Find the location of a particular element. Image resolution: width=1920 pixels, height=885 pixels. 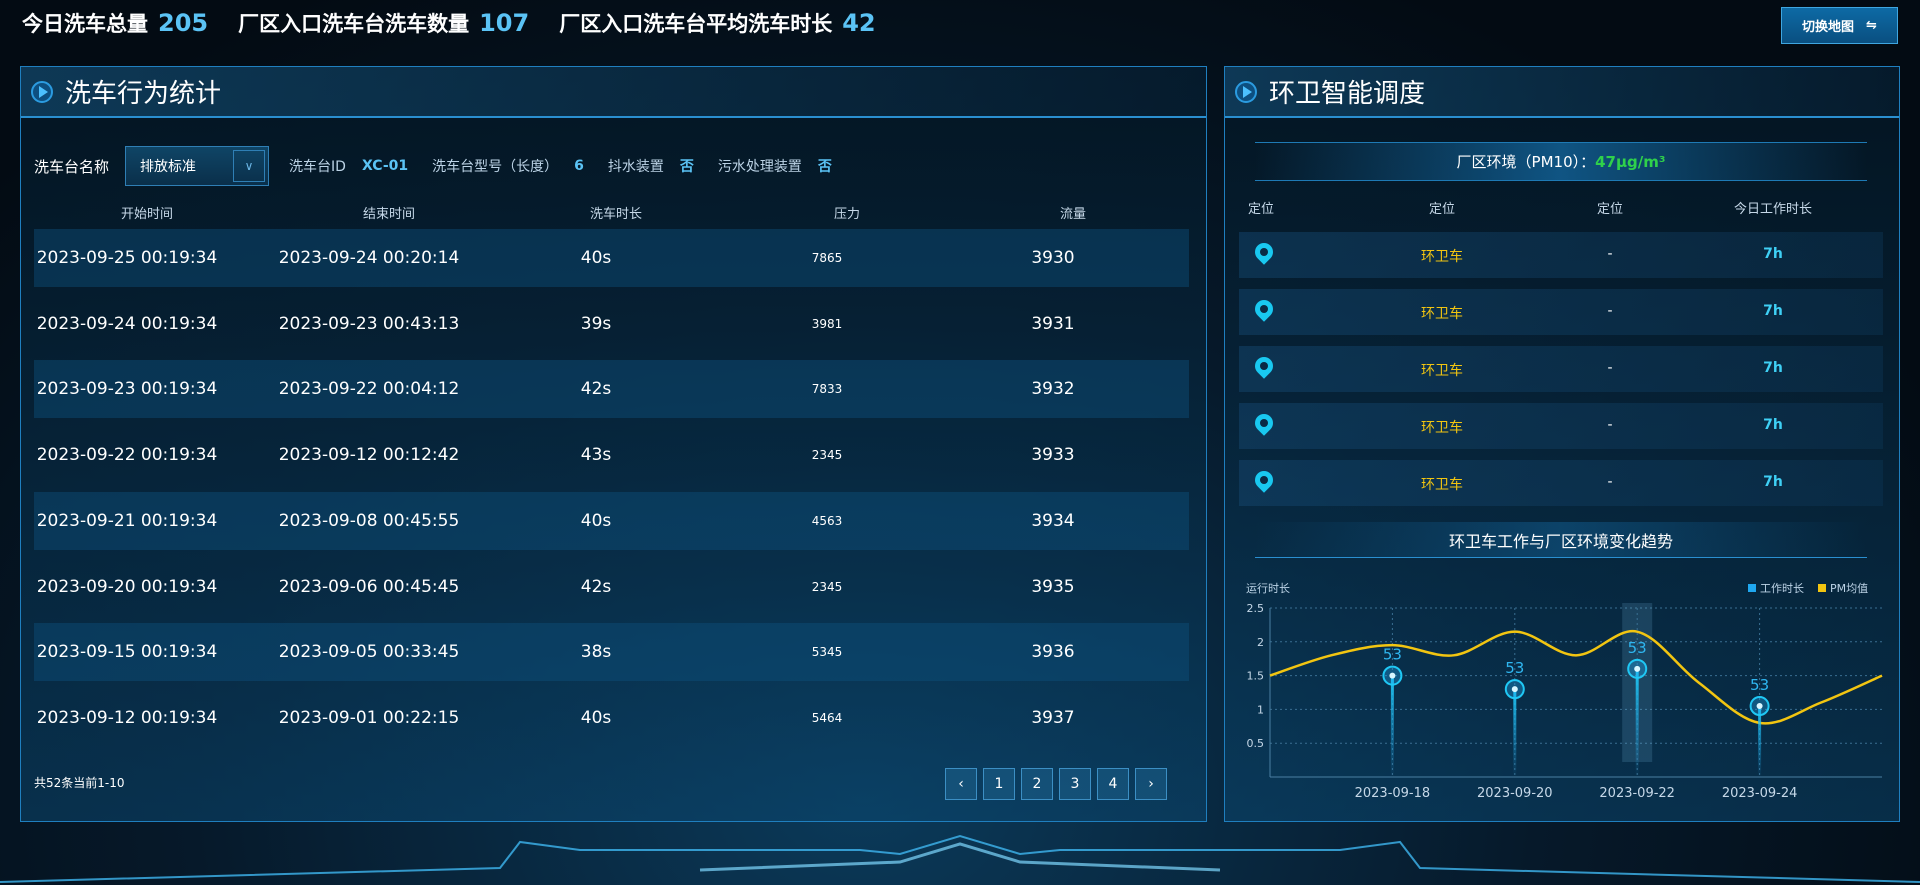

y-tick-label: 1.5 is located at coordinates (1256, 676).